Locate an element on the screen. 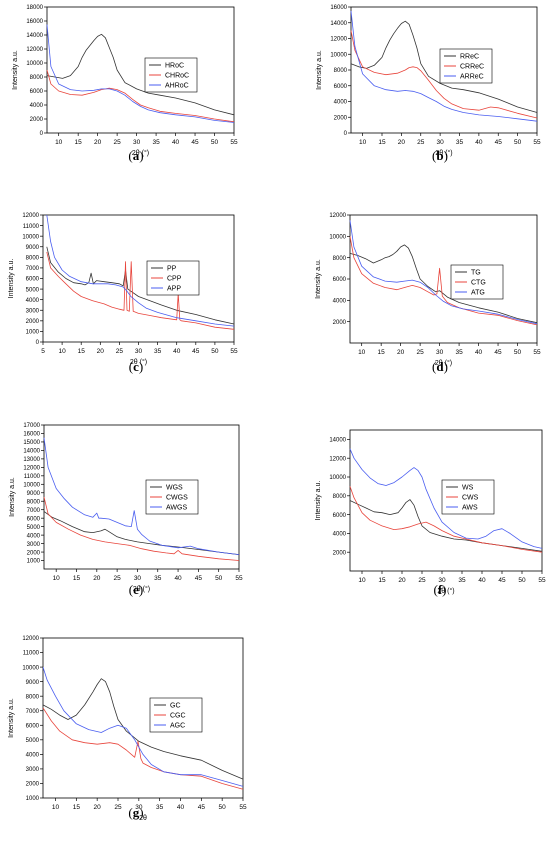 Image resolution: width=550 pixels, height=855 pixels. legend-label: PP is located at coordinates (172, 269).